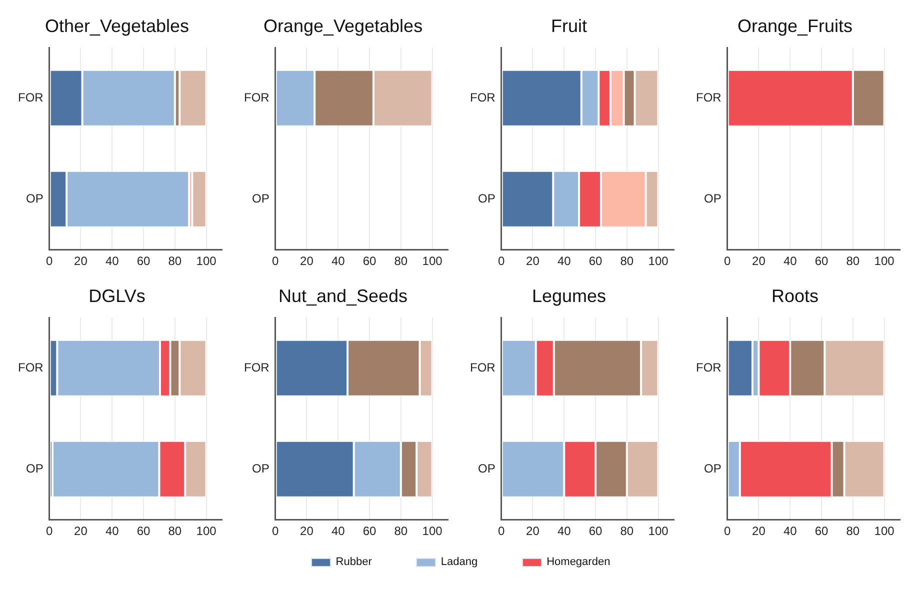  What do you see at coordinates (569, 296) in the screenshot?
I see `chart-title: Legumes` at bounding box center [569, 296].